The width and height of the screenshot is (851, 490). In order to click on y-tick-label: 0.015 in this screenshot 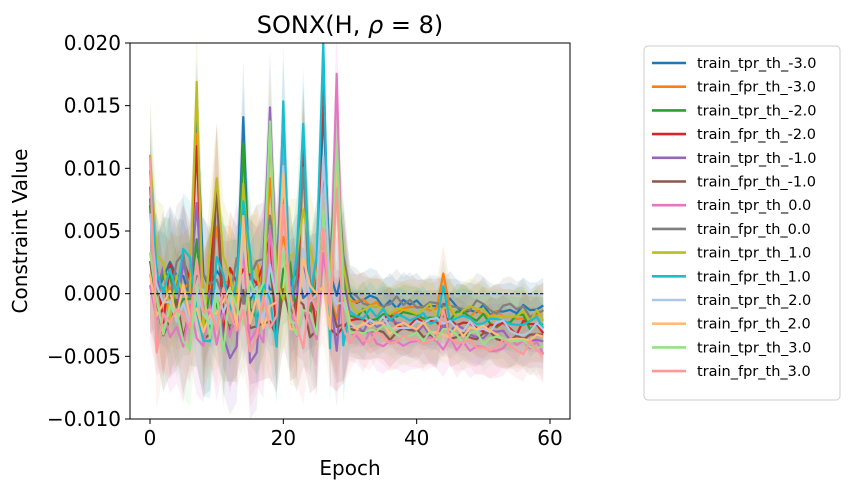, I will do `click(92, 106)`.